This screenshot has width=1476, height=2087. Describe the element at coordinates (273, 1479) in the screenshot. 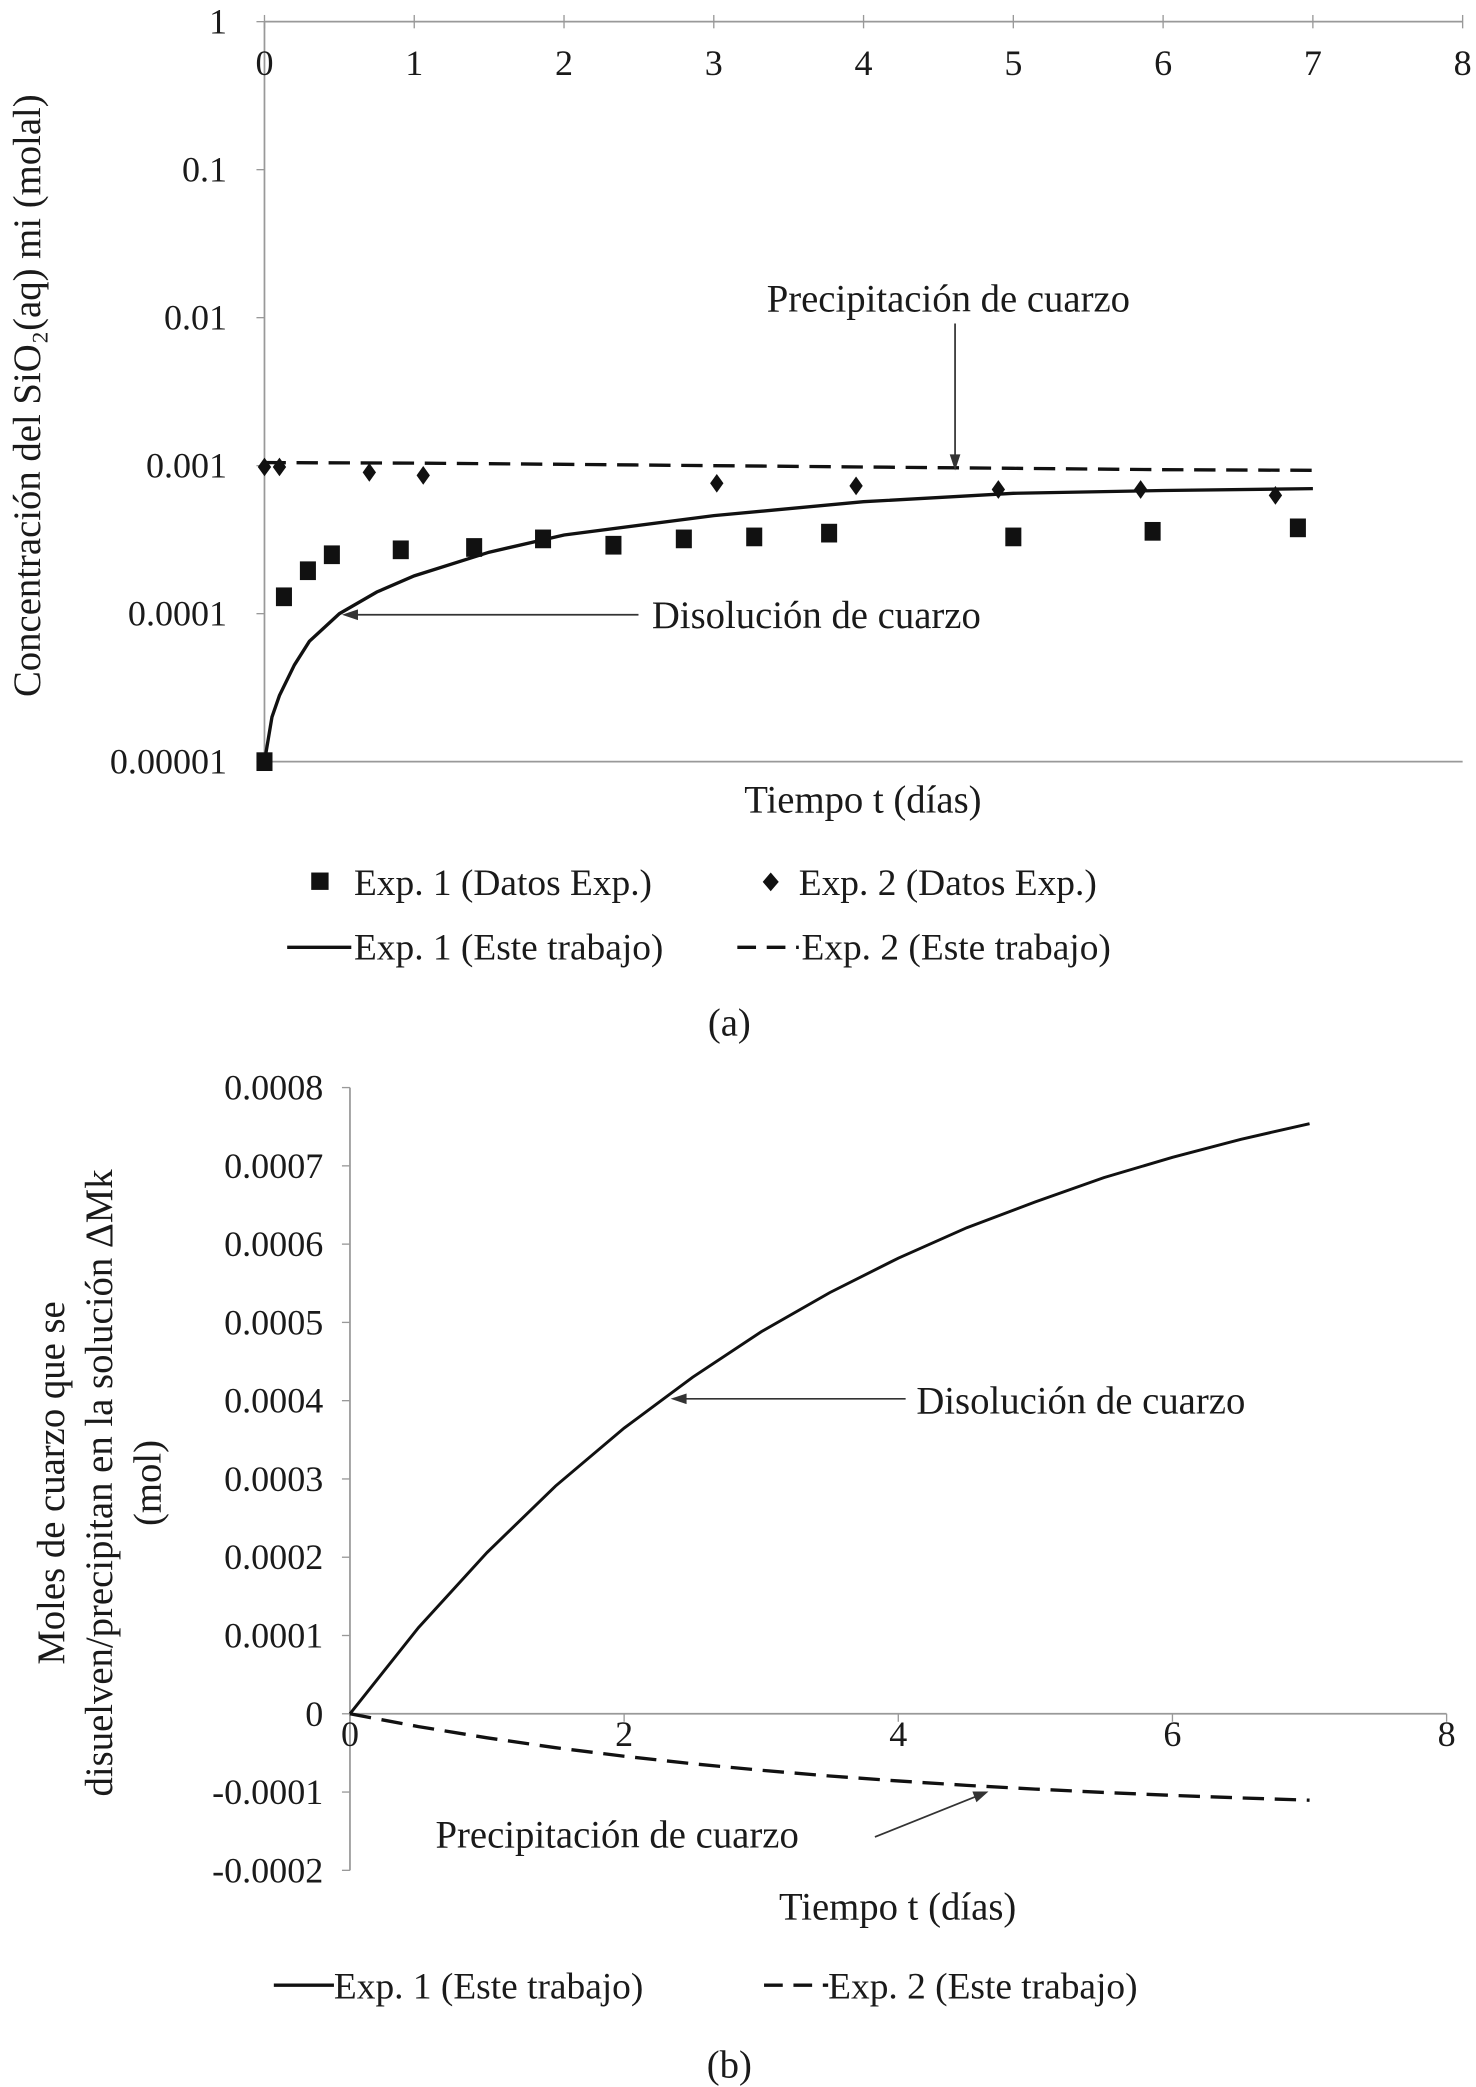

I see `panel-b-y-tick-label: 0.0003` at that location.